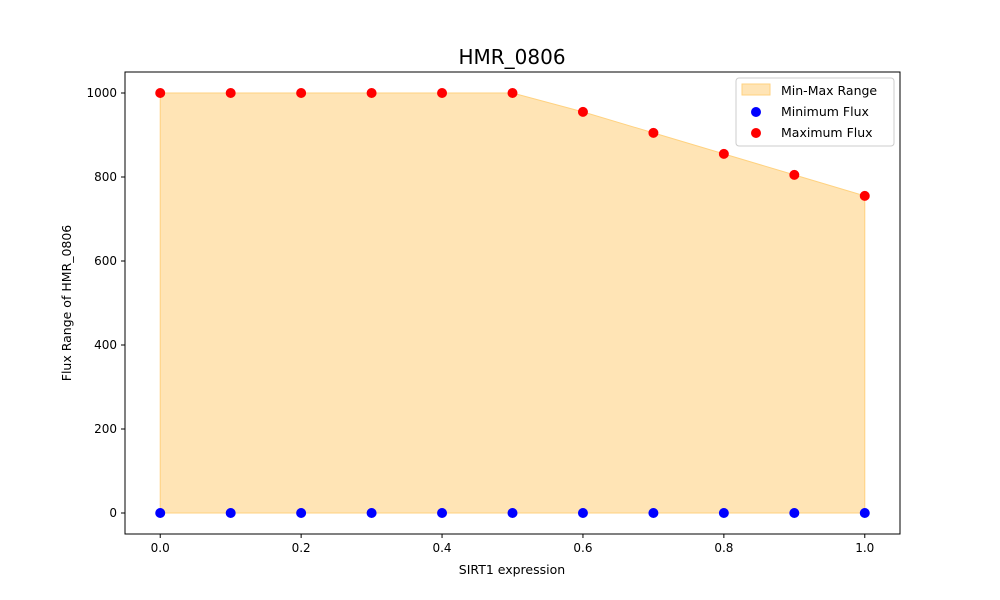 The height and width of the screenshot is (600, 1000). Describe the element at coordinates (864, 548) in the screenshot. I see `x-tick-label: 1.0` at that location.